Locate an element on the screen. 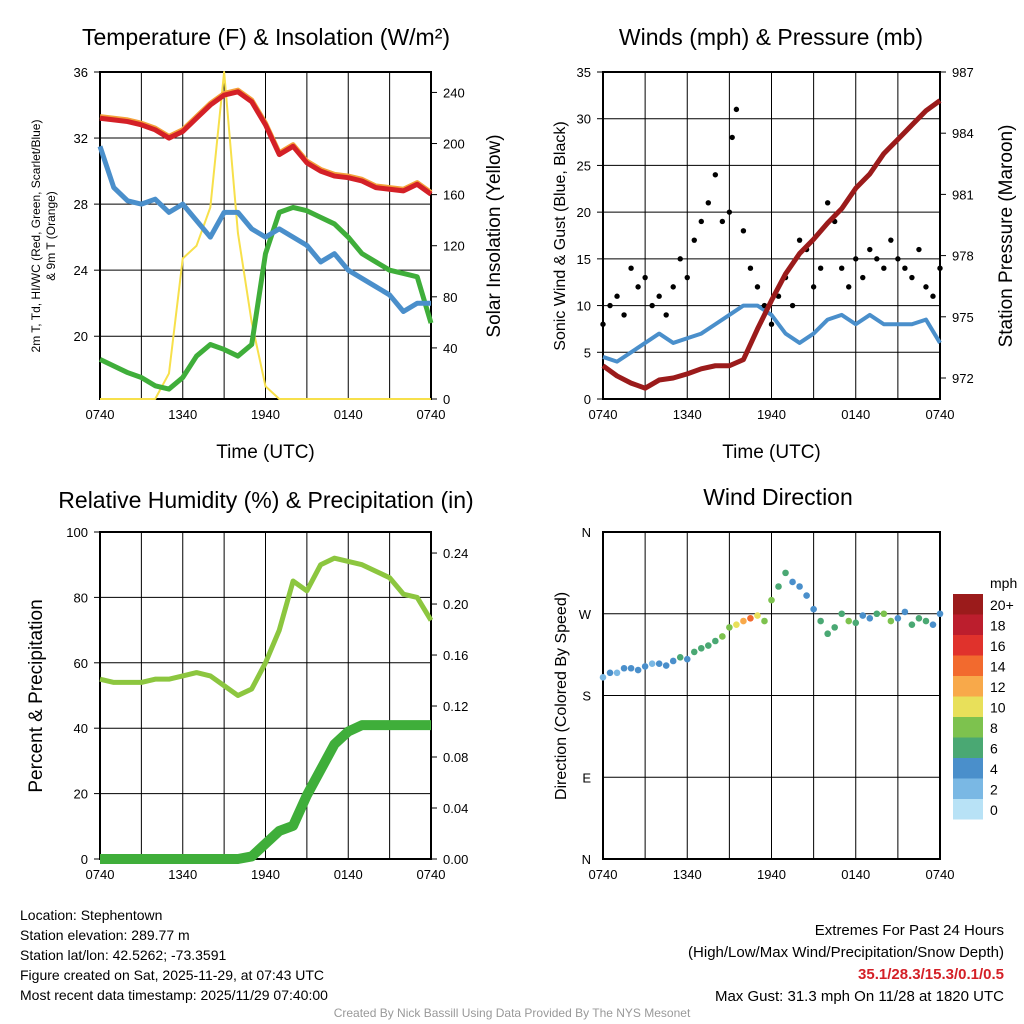 The height and width of the screenshot is (1024, 1024). series-solar-insolation is located at coordinates (265, 235).